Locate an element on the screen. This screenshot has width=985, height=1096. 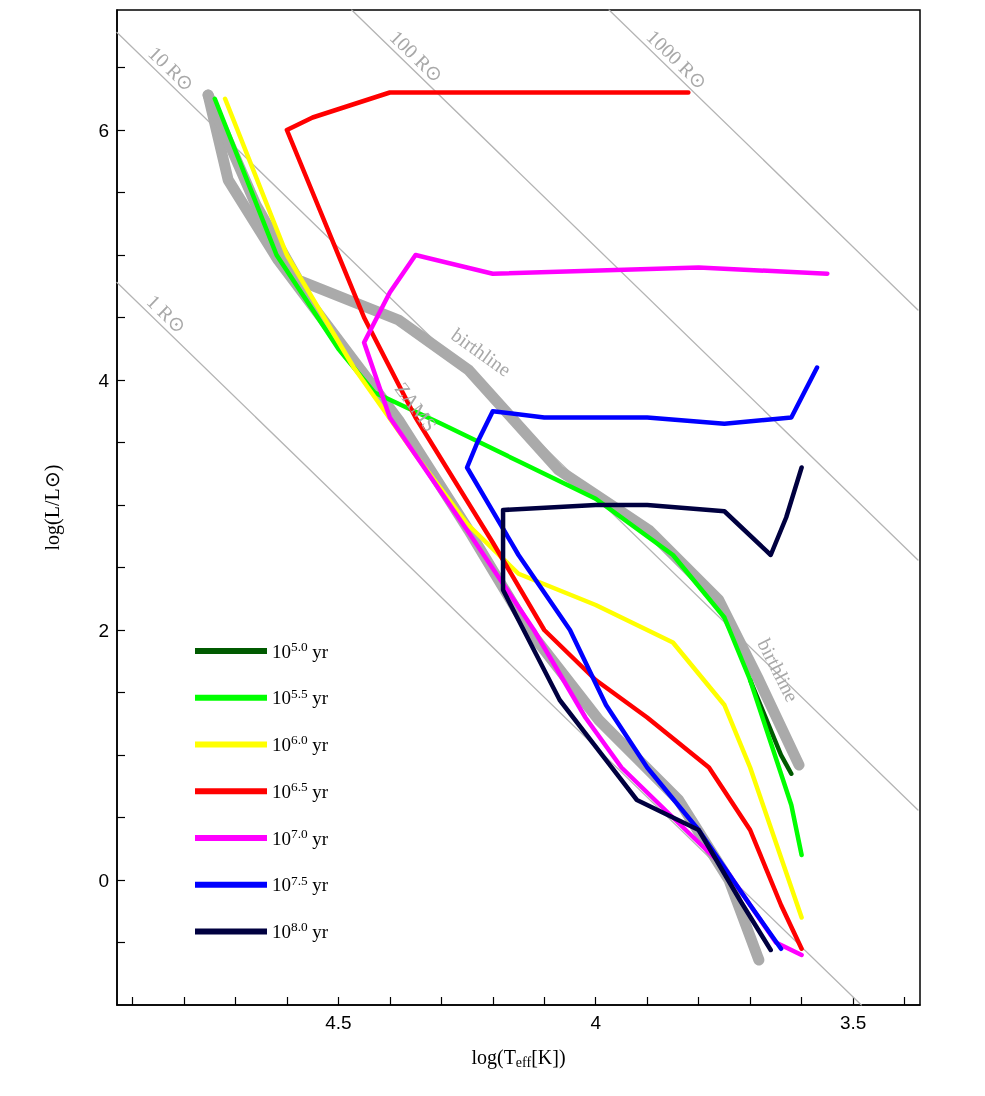
annotation: 100 R⊙ is located at coordinates (416, 56).